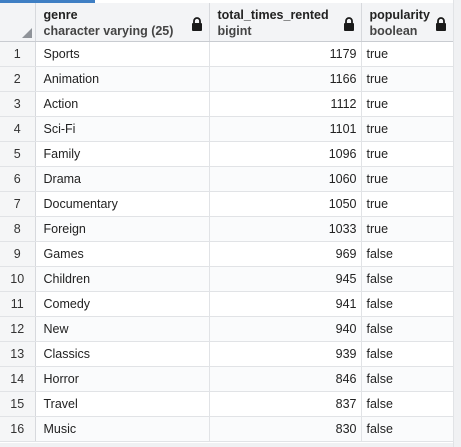 This screenshot has width=461, height=447. I want to click on table-row: 8 Foreign 1033 true, so click(227, 229).